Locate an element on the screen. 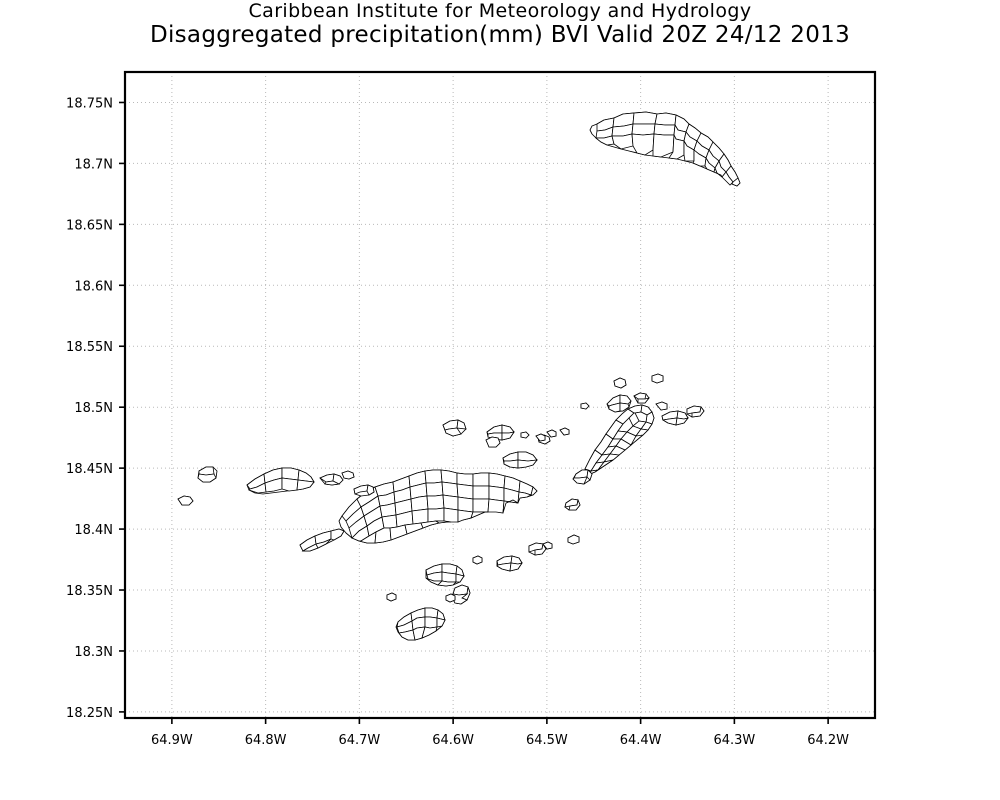 The width and height of the screenshot is (1000, 800). island-green-cay-sandy is located at coordinates (348, 475).